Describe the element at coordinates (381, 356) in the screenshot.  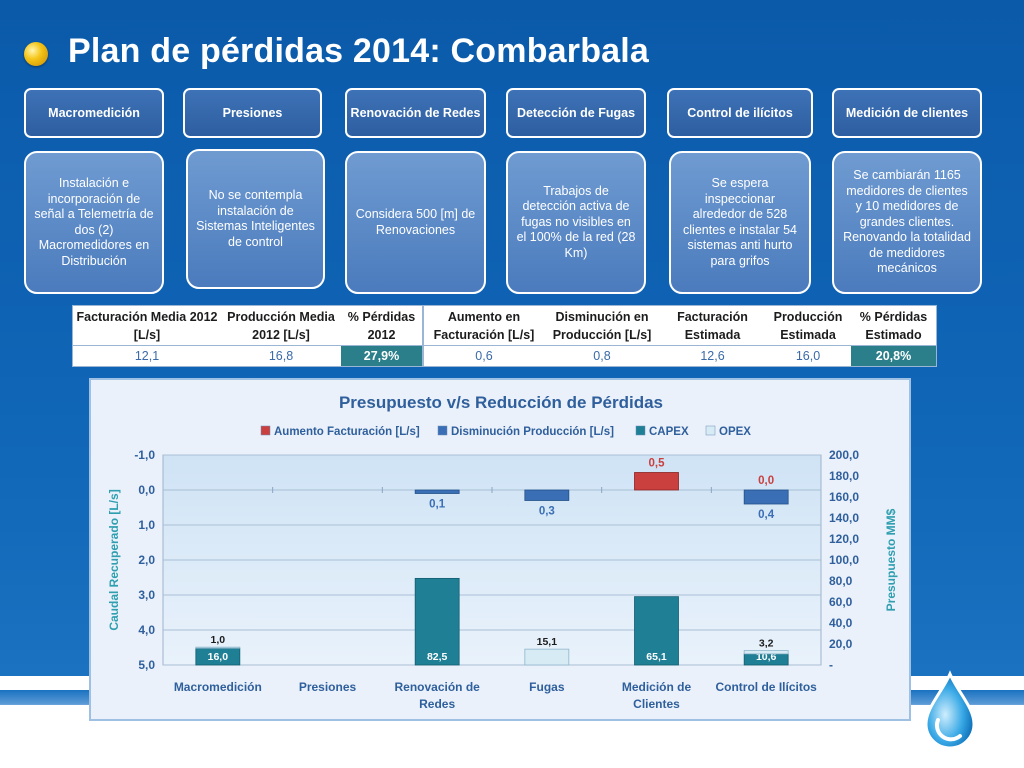
I see `table-cell-perdidas-2012: 27,9%` at that location.